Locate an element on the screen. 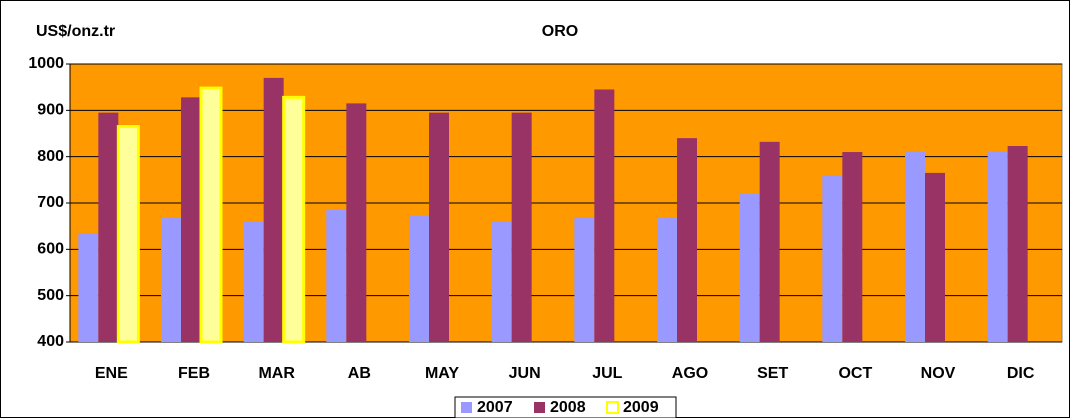  x-tick-label: AGO is located at coordinates (690, 373).